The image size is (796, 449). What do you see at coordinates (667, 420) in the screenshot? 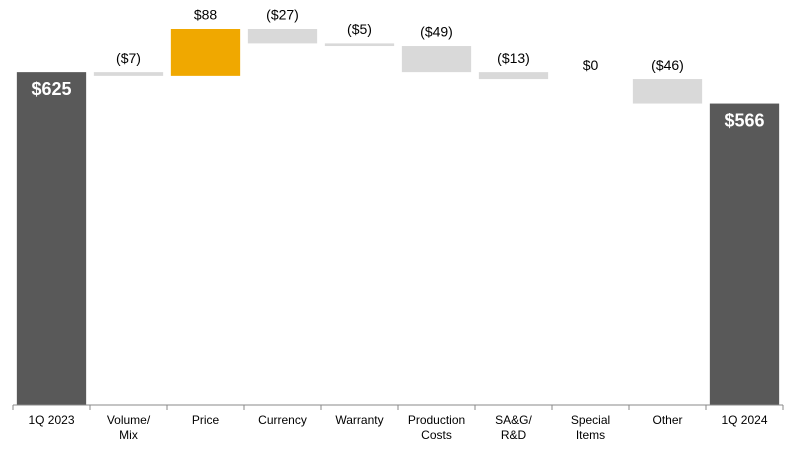
I see `x-tick-label: Other` at bounding box center [667, 420].